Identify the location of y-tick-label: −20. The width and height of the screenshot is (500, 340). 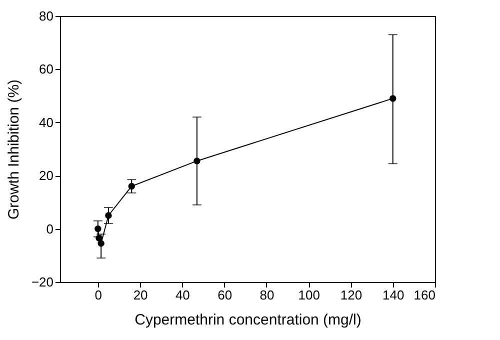
(42, 282).